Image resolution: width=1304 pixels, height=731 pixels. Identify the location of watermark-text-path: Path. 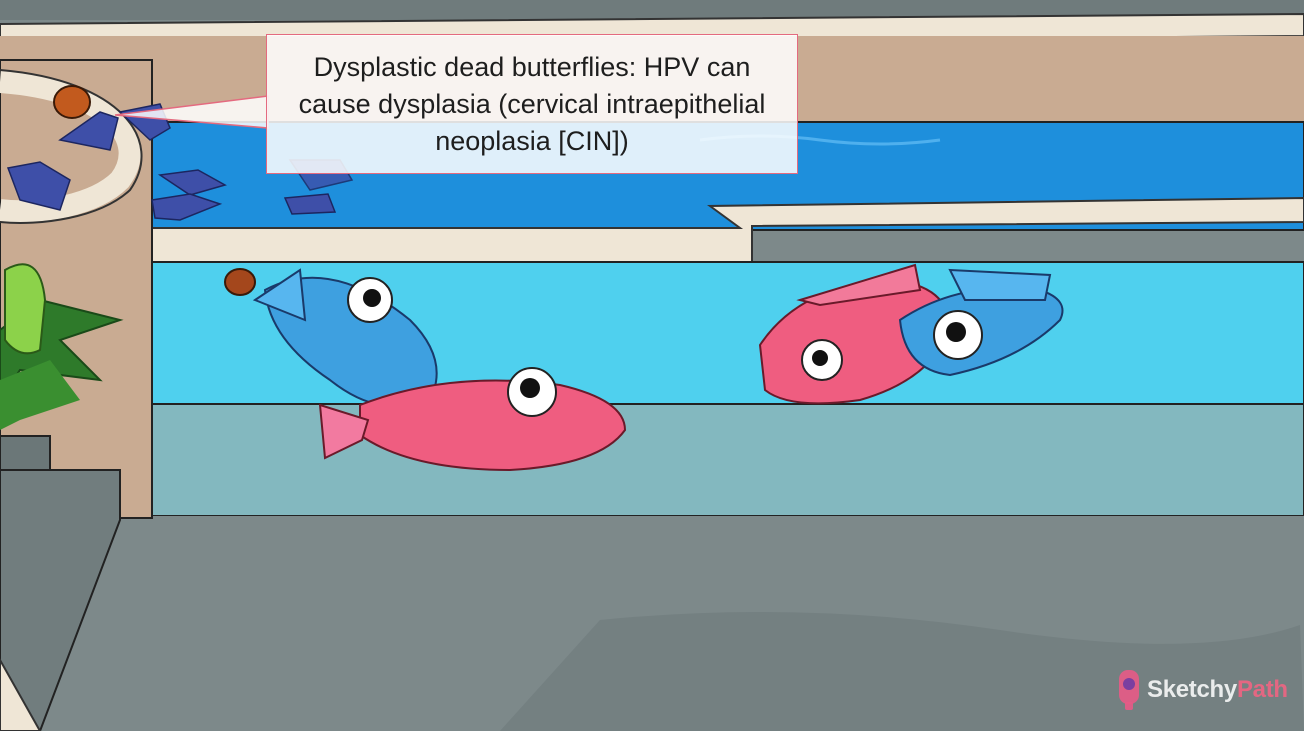
(1262, 689).